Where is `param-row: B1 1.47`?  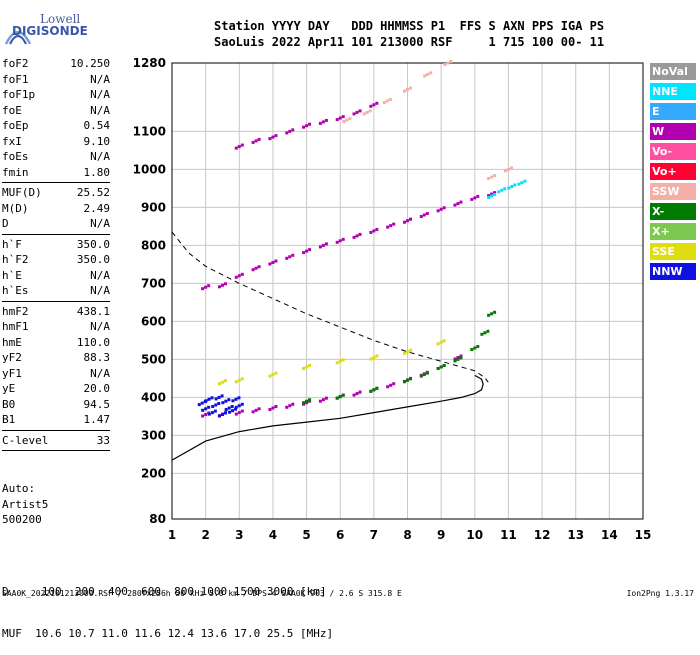 param-row: B1 1.47 is located at coordinates (56, 420).